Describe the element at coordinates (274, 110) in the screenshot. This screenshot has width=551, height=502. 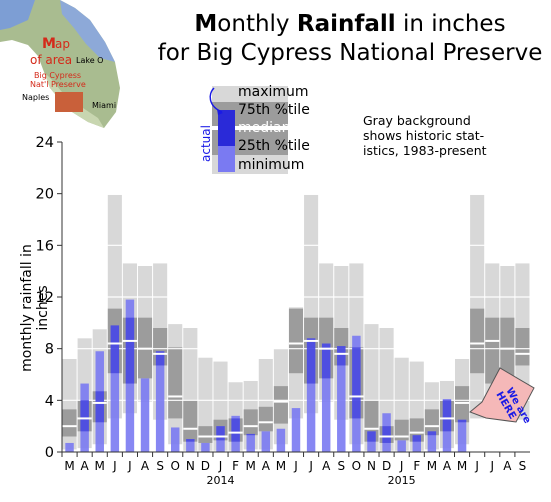
I see `legend-item-75th: 75th %tile` at that location.